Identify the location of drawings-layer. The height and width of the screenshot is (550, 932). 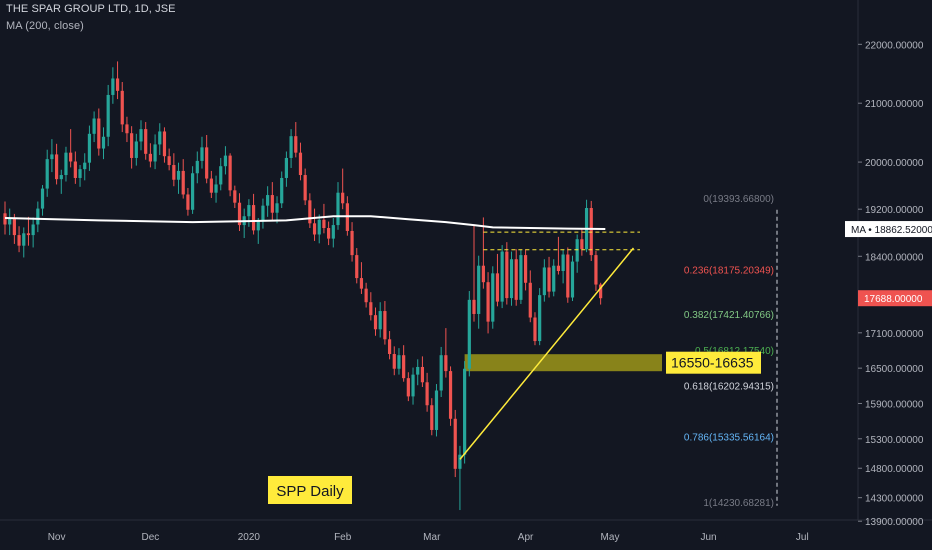
(549, 345).